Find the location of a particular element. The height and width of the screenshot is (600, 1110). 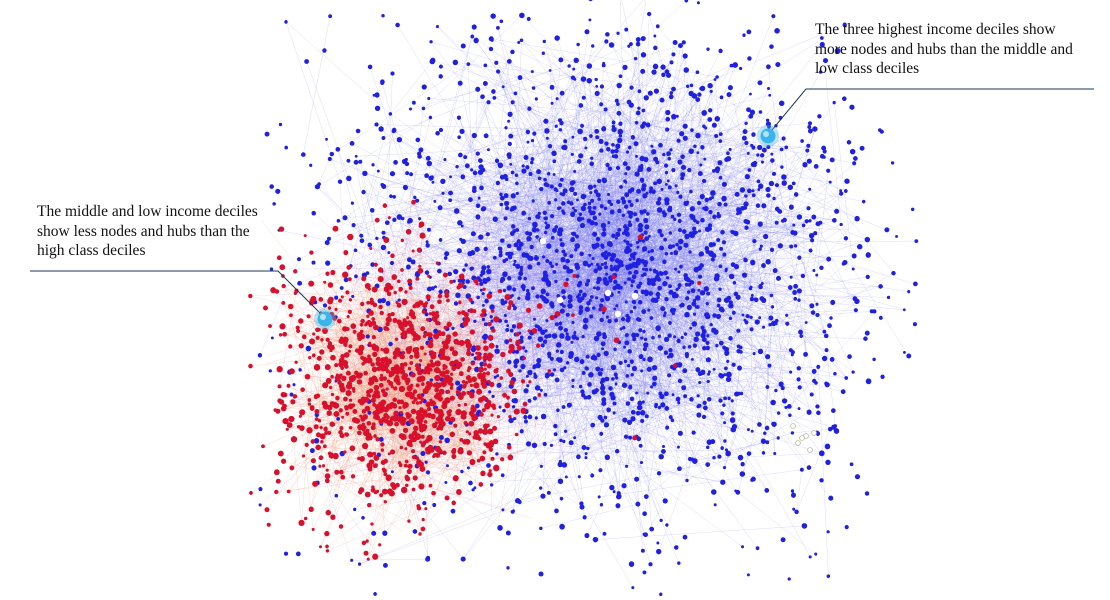

callout-marker-left is located at coordinates (325, 319).